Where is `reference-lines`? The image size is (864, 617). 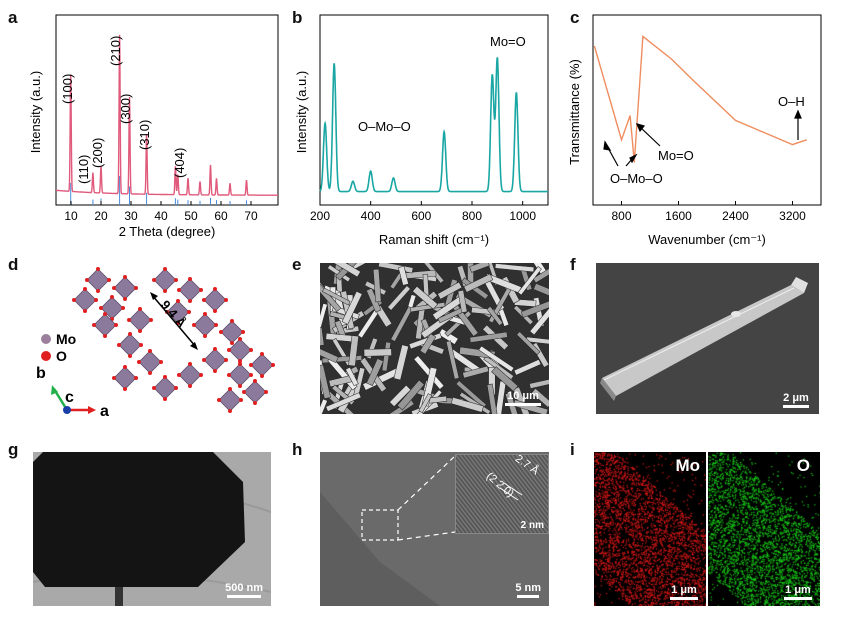 reference-lines is located at coordinates (158, 190).